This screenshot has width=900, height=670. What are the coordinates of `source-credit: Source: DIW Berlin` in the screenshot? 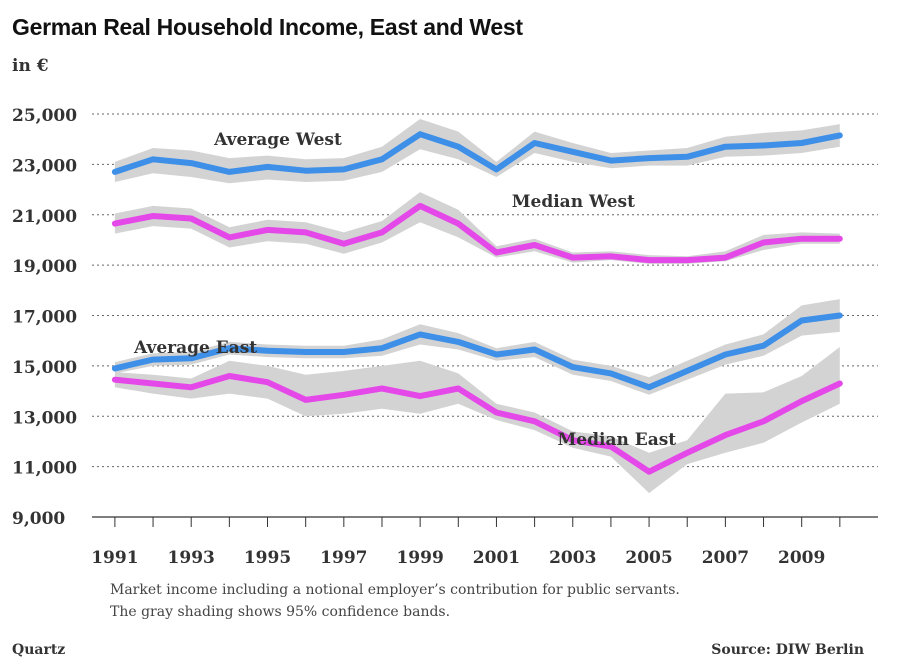 It's located at (787, 650).